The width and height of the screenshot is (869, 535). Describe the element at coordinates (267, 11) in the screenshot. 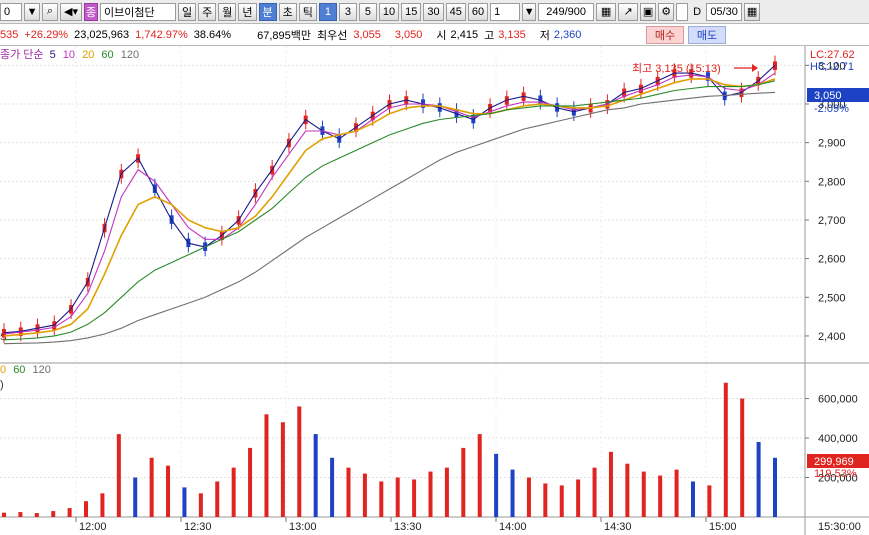

I see `period-minute-button: 분` at that location.